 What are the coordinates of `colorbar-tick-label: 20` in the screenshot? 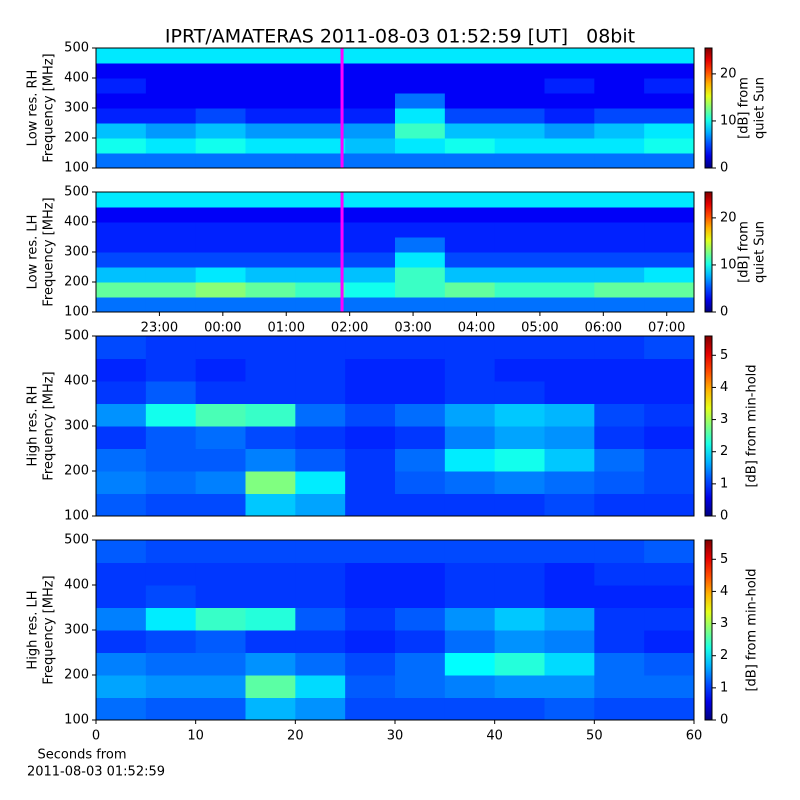 It's located at (728, 217).